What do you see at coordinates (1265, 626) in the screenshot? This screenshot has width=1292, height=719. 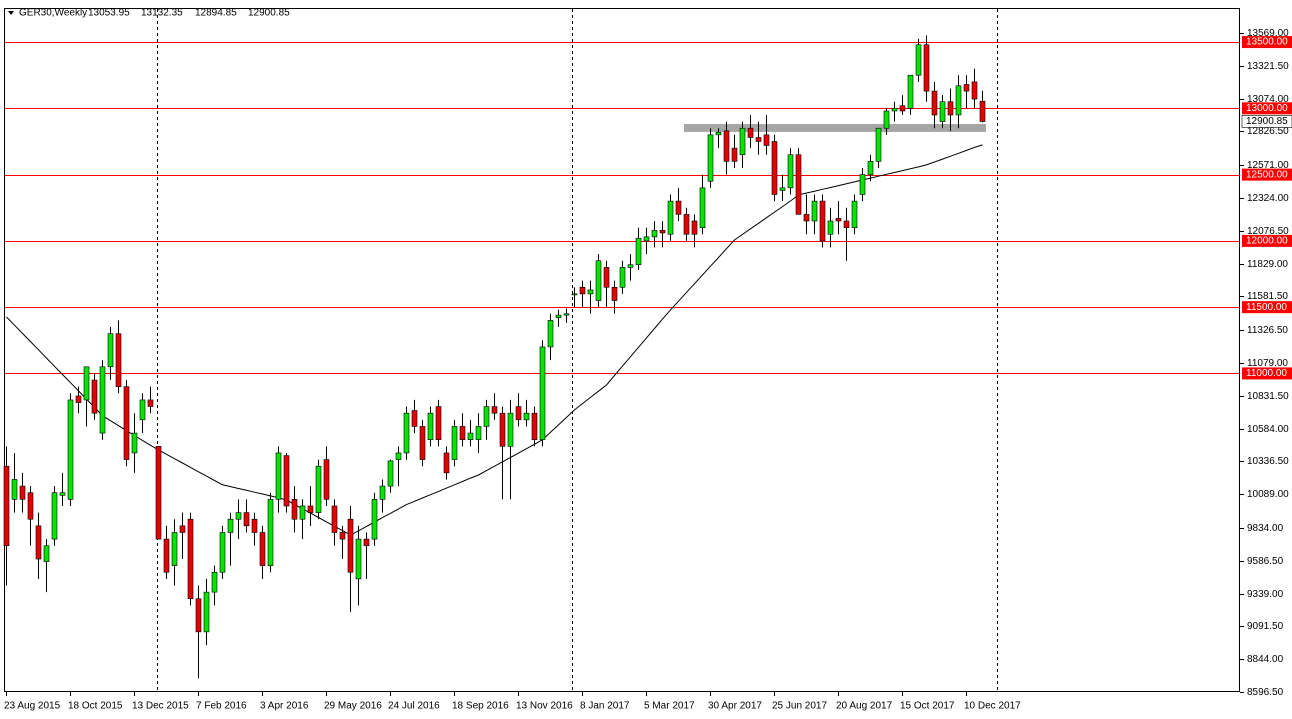 I see `y-tick-label: 9091.50` at bounding box center [1265, 626].